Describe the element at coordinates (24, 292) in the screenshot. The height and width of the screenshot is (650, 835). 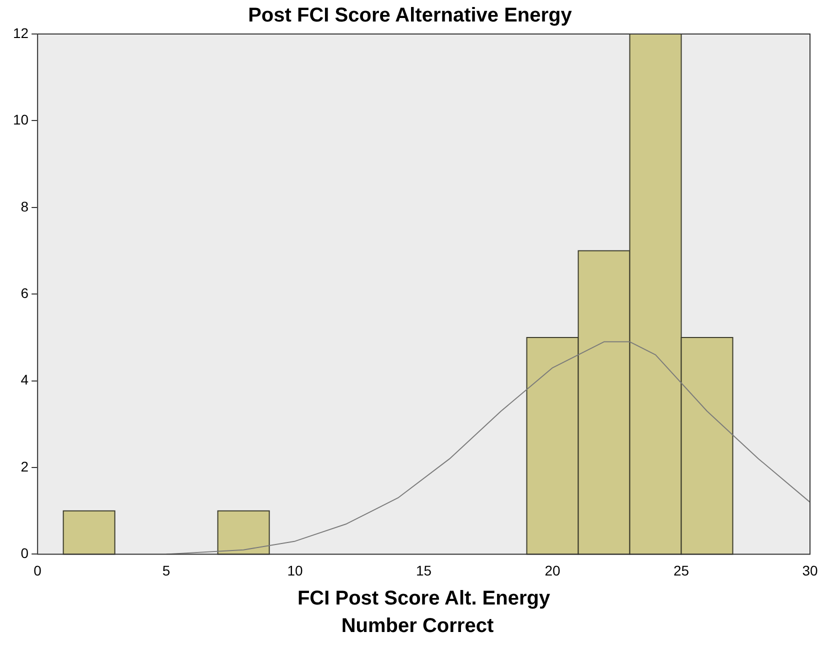
I see `y-tick-label: 6` at that location.